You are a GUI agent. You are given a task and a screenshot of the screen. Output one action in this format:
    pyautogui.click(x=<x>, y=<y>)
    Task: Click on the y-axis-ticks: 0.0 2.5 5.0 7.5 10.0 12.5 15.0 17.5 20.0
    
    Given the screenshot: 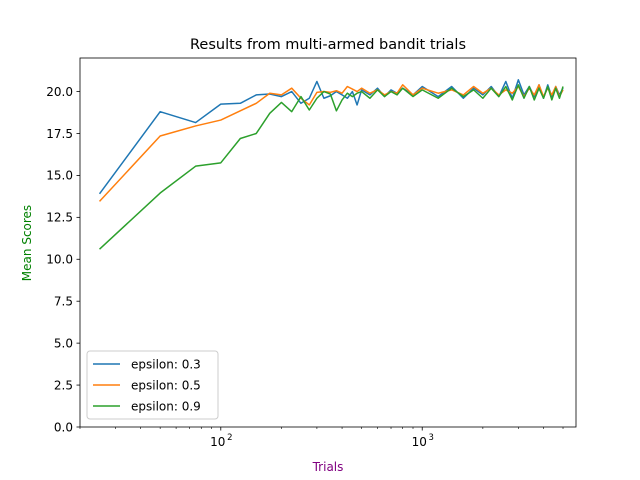 What is the action you would take?
    pyautogui.click(x=63, y=259)
    